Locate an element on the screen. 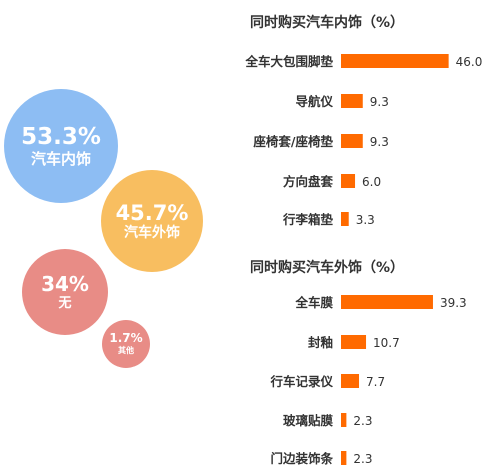 Image resolution: width=500 pixels, height=476 pixels. exterior-value-label: 7.7 is located at coordinates (375, 382).